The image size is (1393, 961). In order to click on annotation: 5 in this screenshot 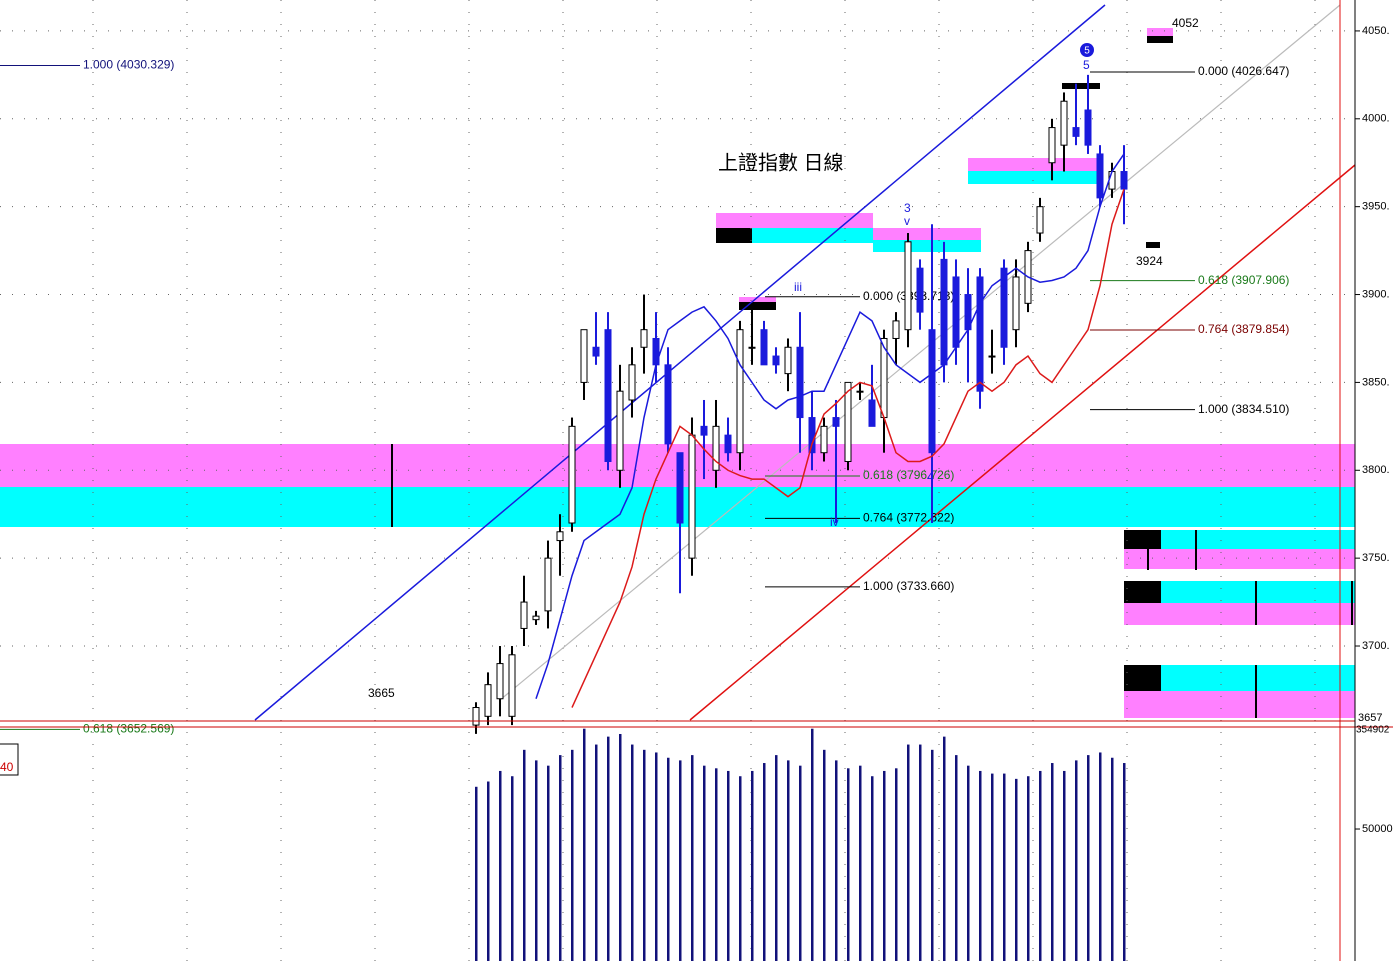, I will do `click(1087, 51)`.